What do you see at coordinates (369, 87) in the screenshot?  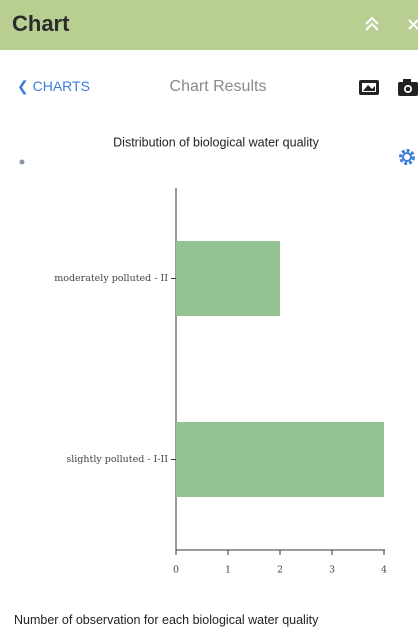 I see `image-button` at bounding box center [369, 87].